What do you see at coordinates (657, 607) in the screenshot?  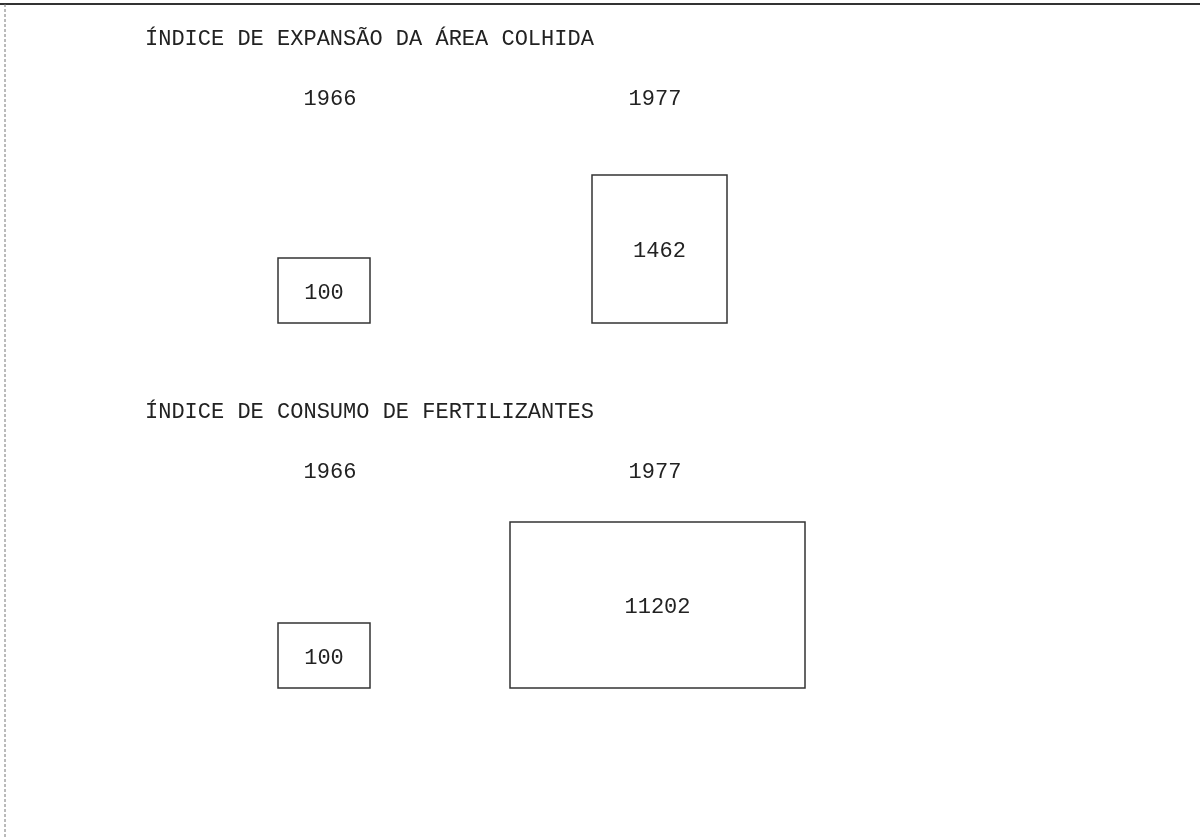 I see `data-label: 11202` at bounding box center [657, 607].